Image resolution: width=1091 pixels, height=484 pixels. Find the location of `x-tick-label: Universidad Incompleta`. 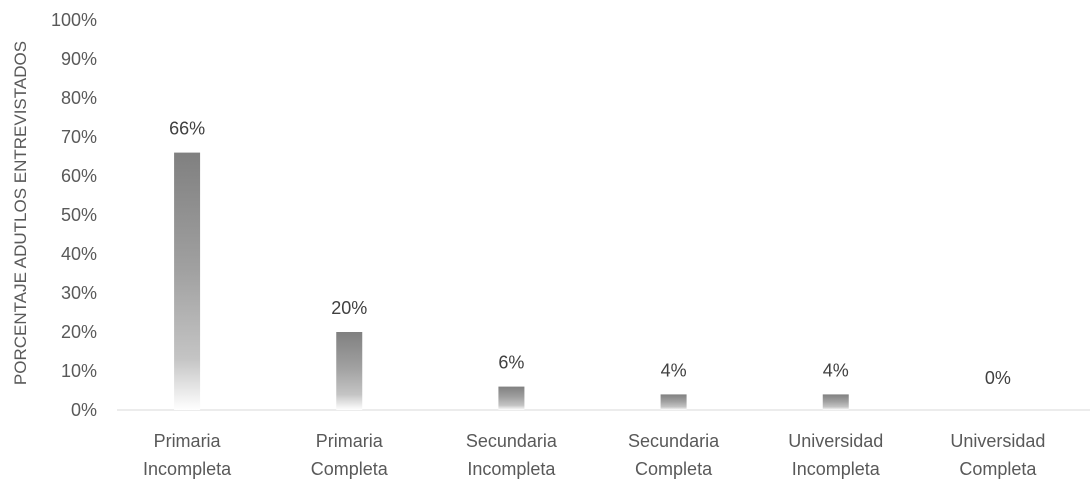

x-tick-label: Universidad Incompleta is located at coordinates (835, 455).